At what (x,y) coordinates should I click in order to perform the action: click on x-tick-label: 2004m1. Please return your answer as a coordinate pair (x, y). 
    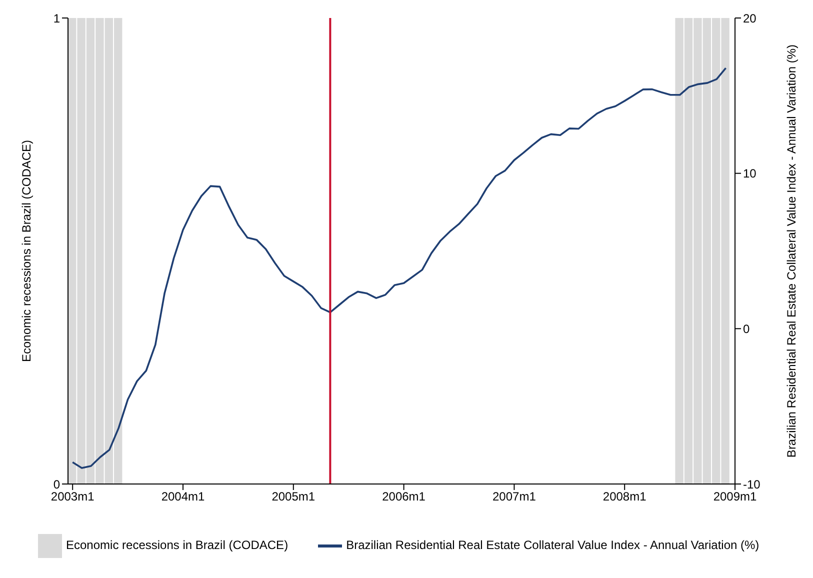
    Looking at the image, I should click on (183, 497).